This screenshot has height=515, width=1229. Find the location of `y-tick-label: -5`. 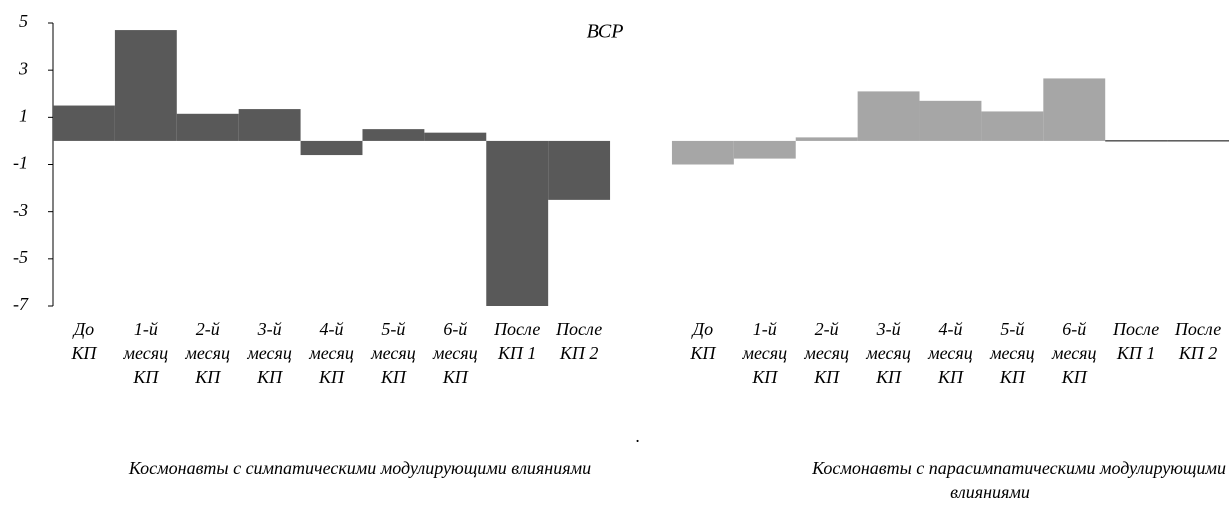

y-tick-label: -5 is located at coordinates (20, 257).